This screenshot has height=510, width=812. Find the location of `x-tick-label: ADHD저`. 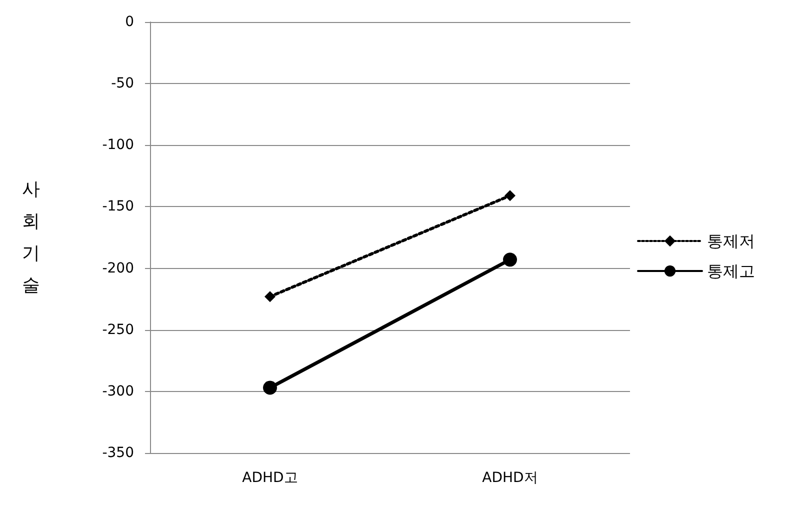

x-tick-label: ADHD저 is located at coordinates (510, 478).